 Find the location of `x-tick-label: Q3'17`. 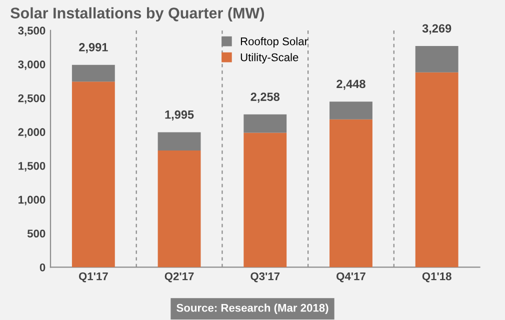

x-tick-label: Q3'17 is located at coordinates (265, 277).